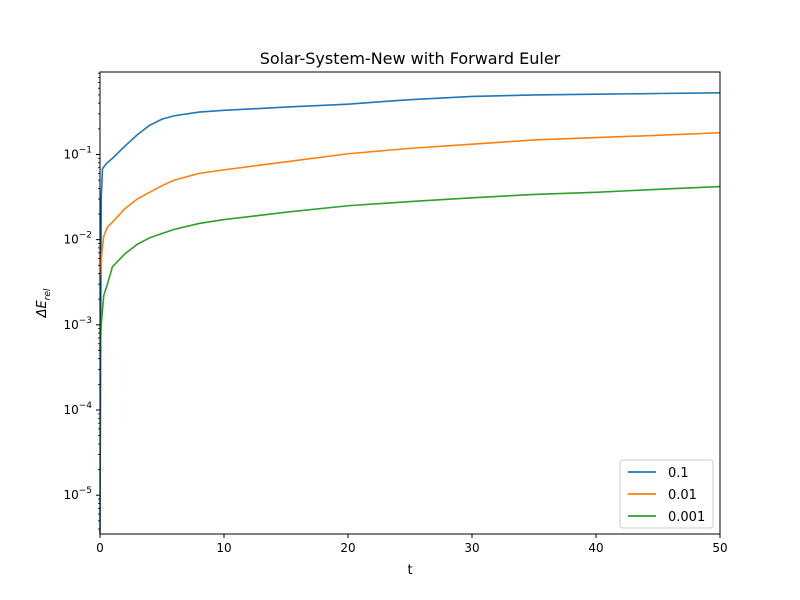  Describe the element at coordinates (42, 309) in the screenshot. I see `y-axis-label-base: ΔE` at that location.